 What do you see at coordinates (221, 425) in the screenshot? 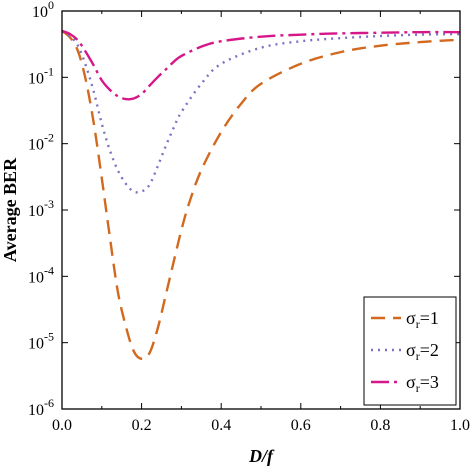
I see `x-tick-label-2: 0.4` at bounding box center [221, 425].